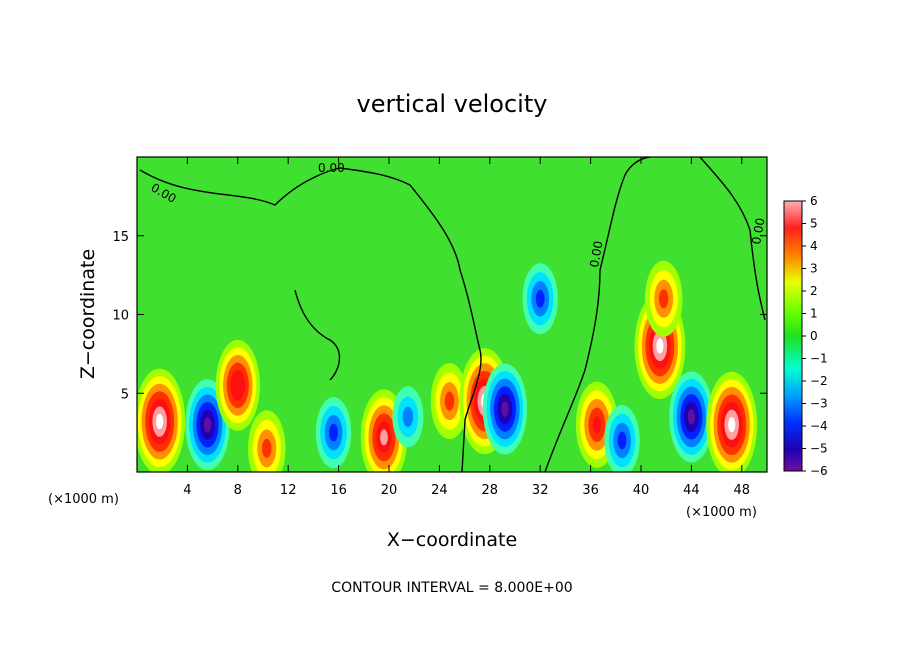 Image resolution: width=904 pixels, height=654 pixels. I want to click on colorbar-tick-label: 4, so click(814, 246).